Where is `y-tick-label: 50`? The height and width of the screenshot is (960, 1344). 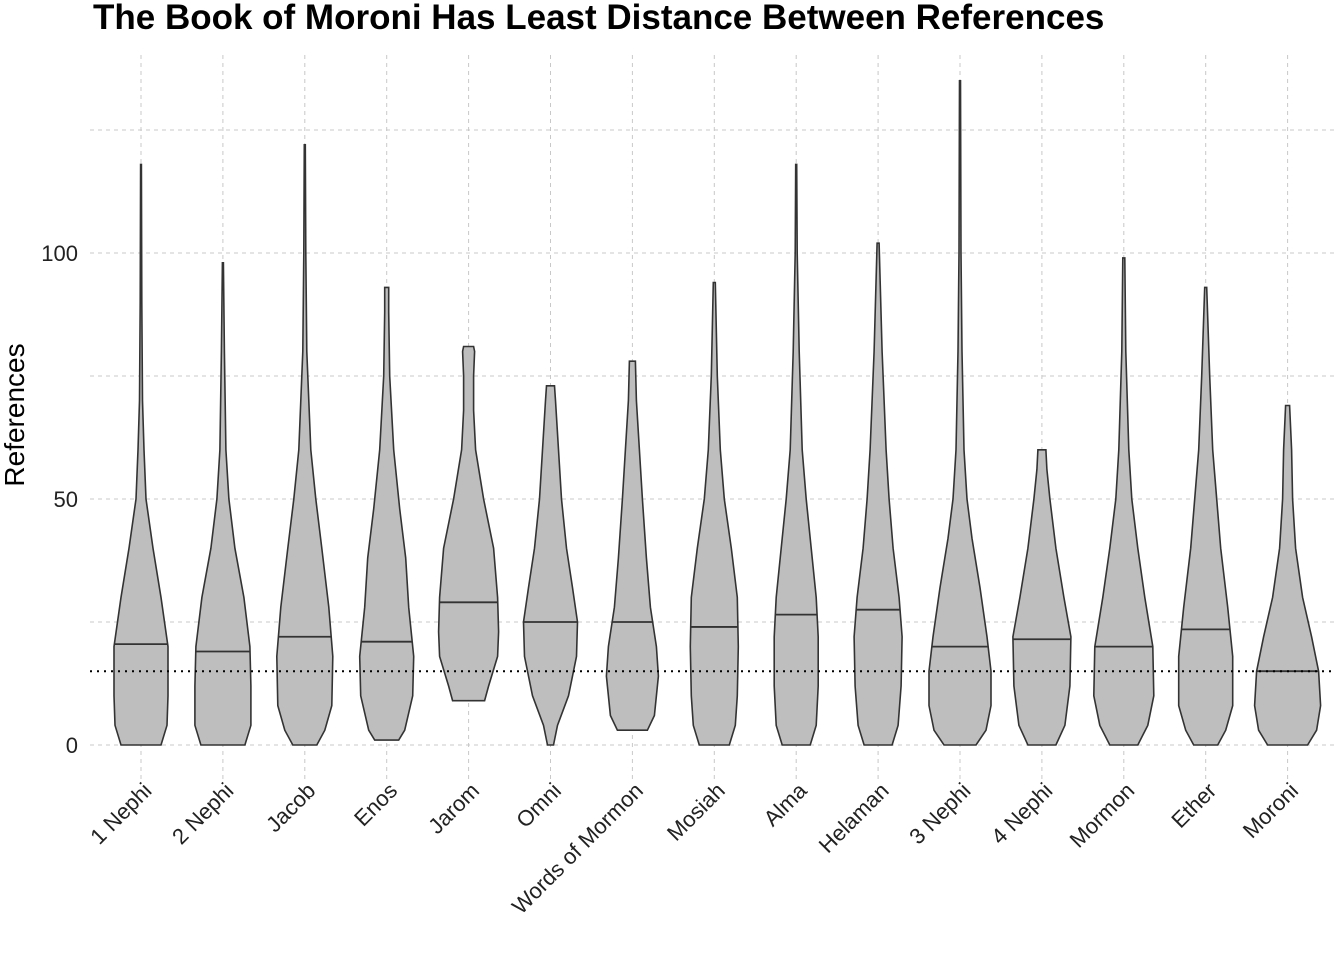
y-tick-label: 50 is located at coordinates (66, 499).